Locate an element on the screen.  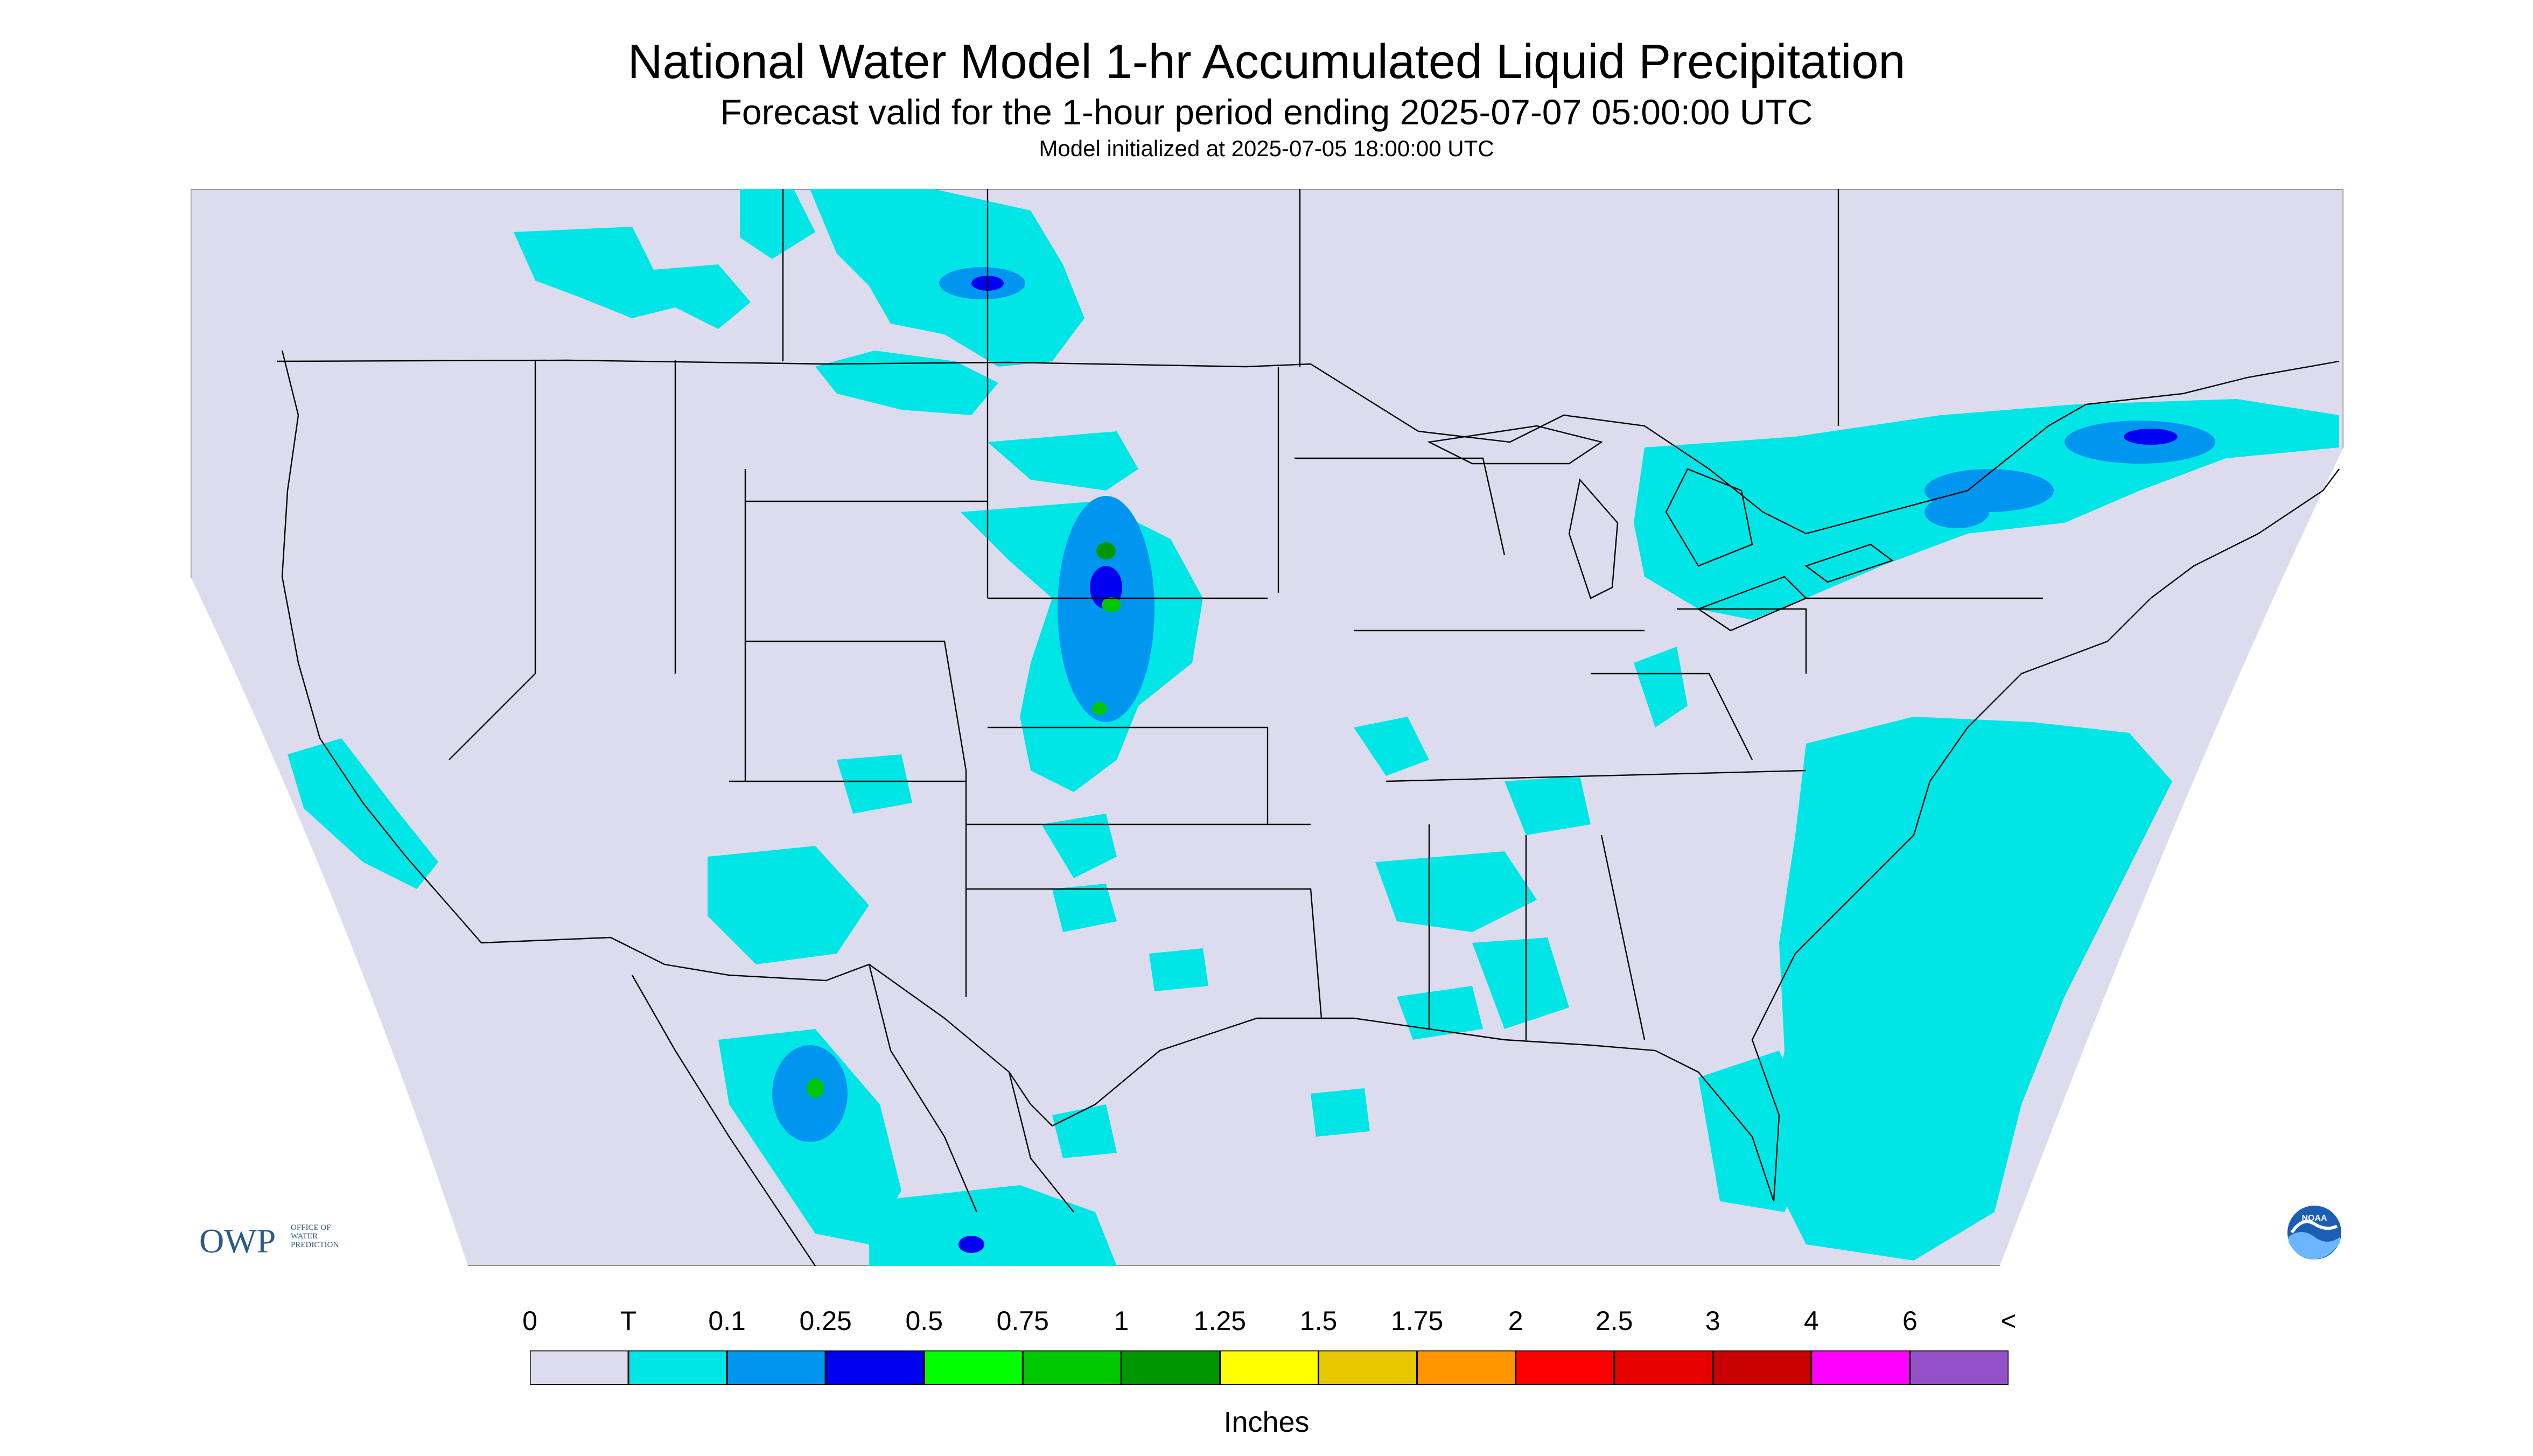
owp-logo-subtext: Office of Water Prediction is located at coordinates (315, 1236).